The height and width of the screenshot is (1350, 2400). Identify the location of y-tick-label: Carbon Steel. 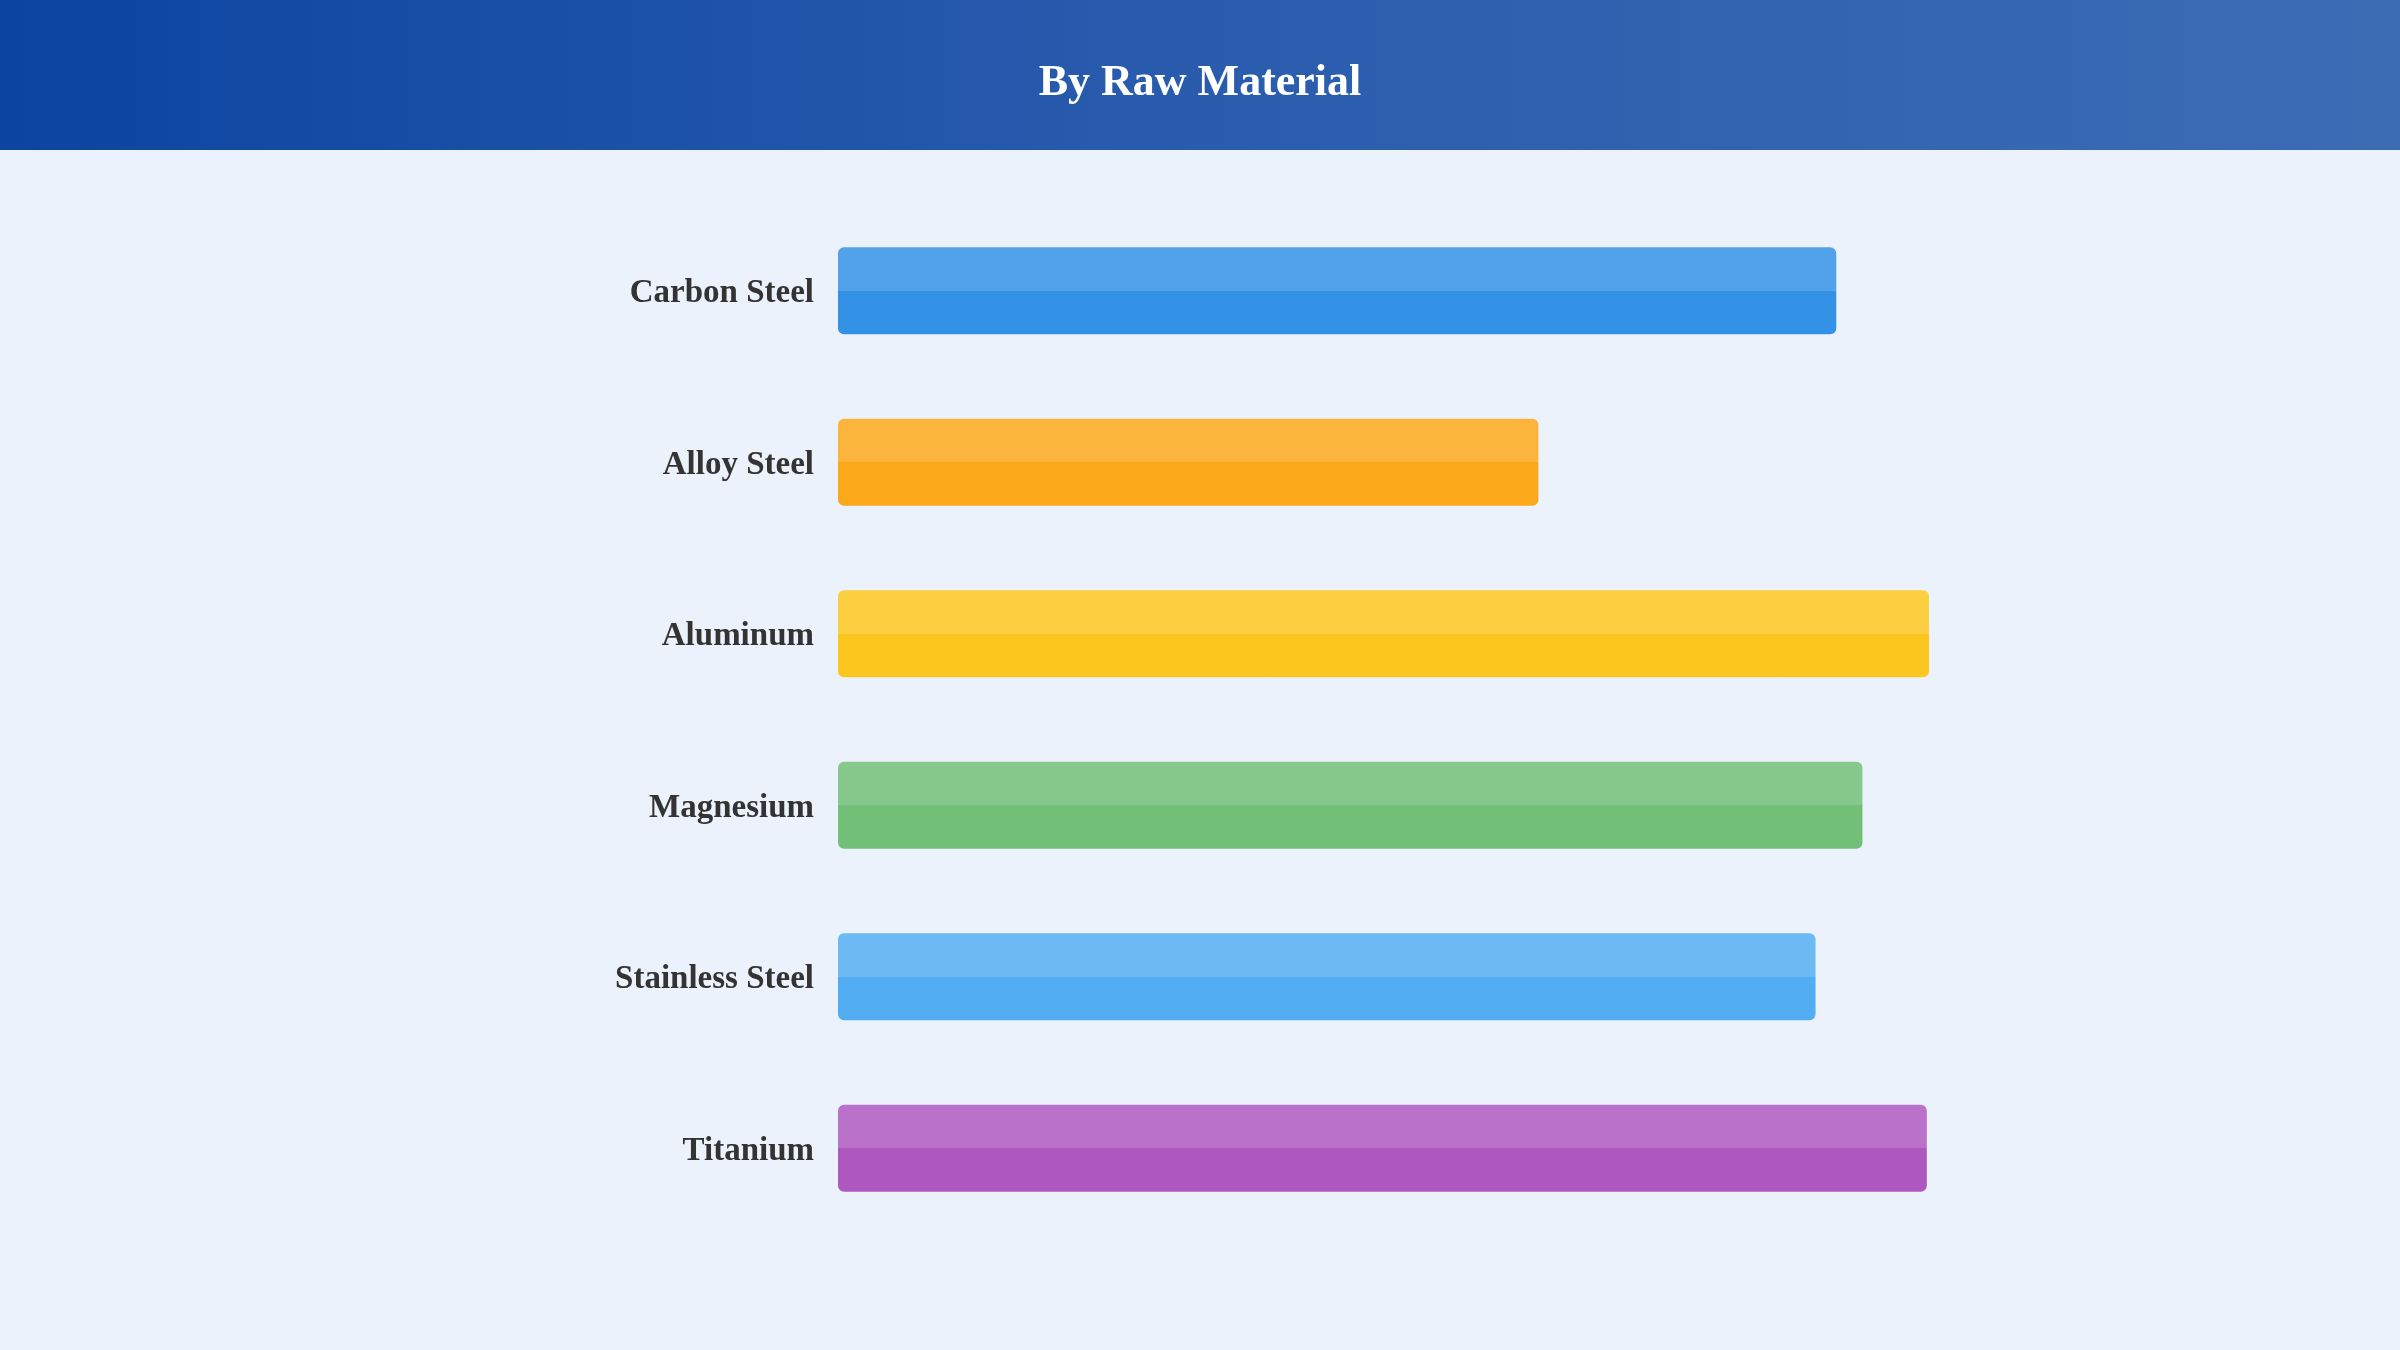
(721, 291).